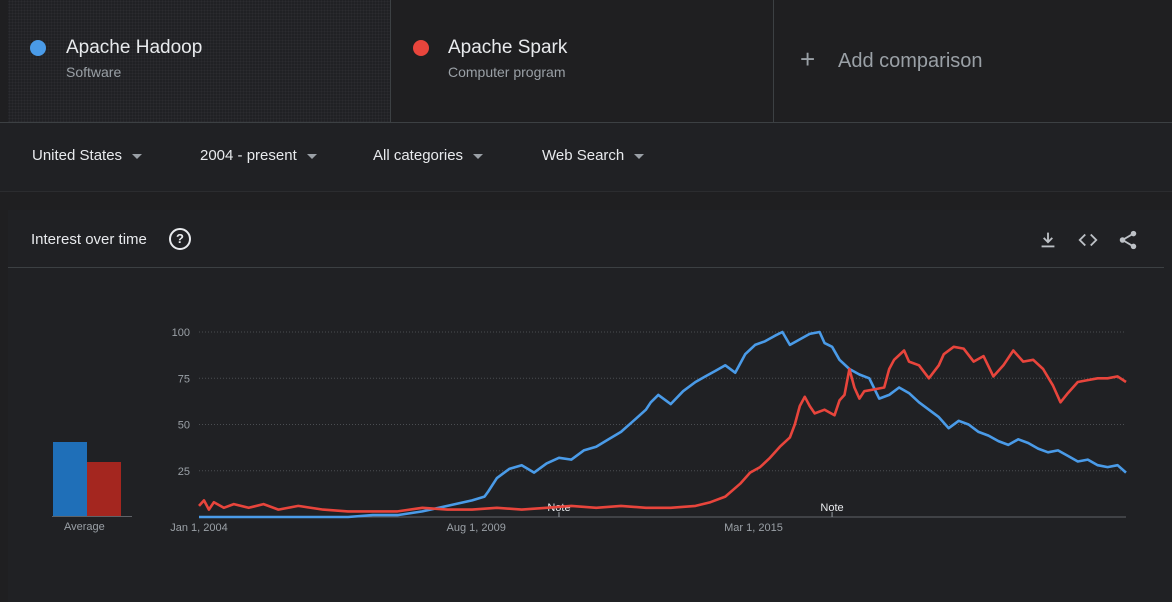 The width and height of the screenshot is (1172, 602). I want to click on category-filter: All categories, so click(428, 155).